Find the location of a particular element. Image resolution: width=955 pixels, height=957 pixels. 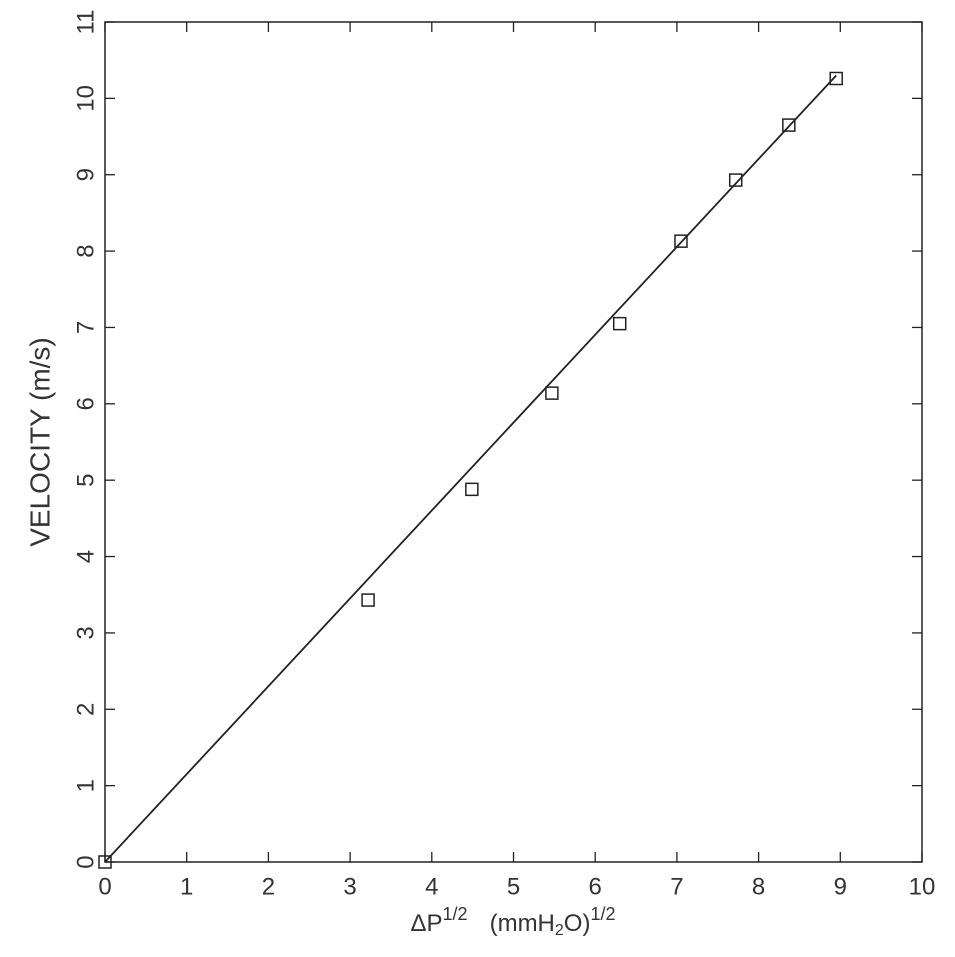

x-tick-label: 2 is located at coordinates (268, 886).